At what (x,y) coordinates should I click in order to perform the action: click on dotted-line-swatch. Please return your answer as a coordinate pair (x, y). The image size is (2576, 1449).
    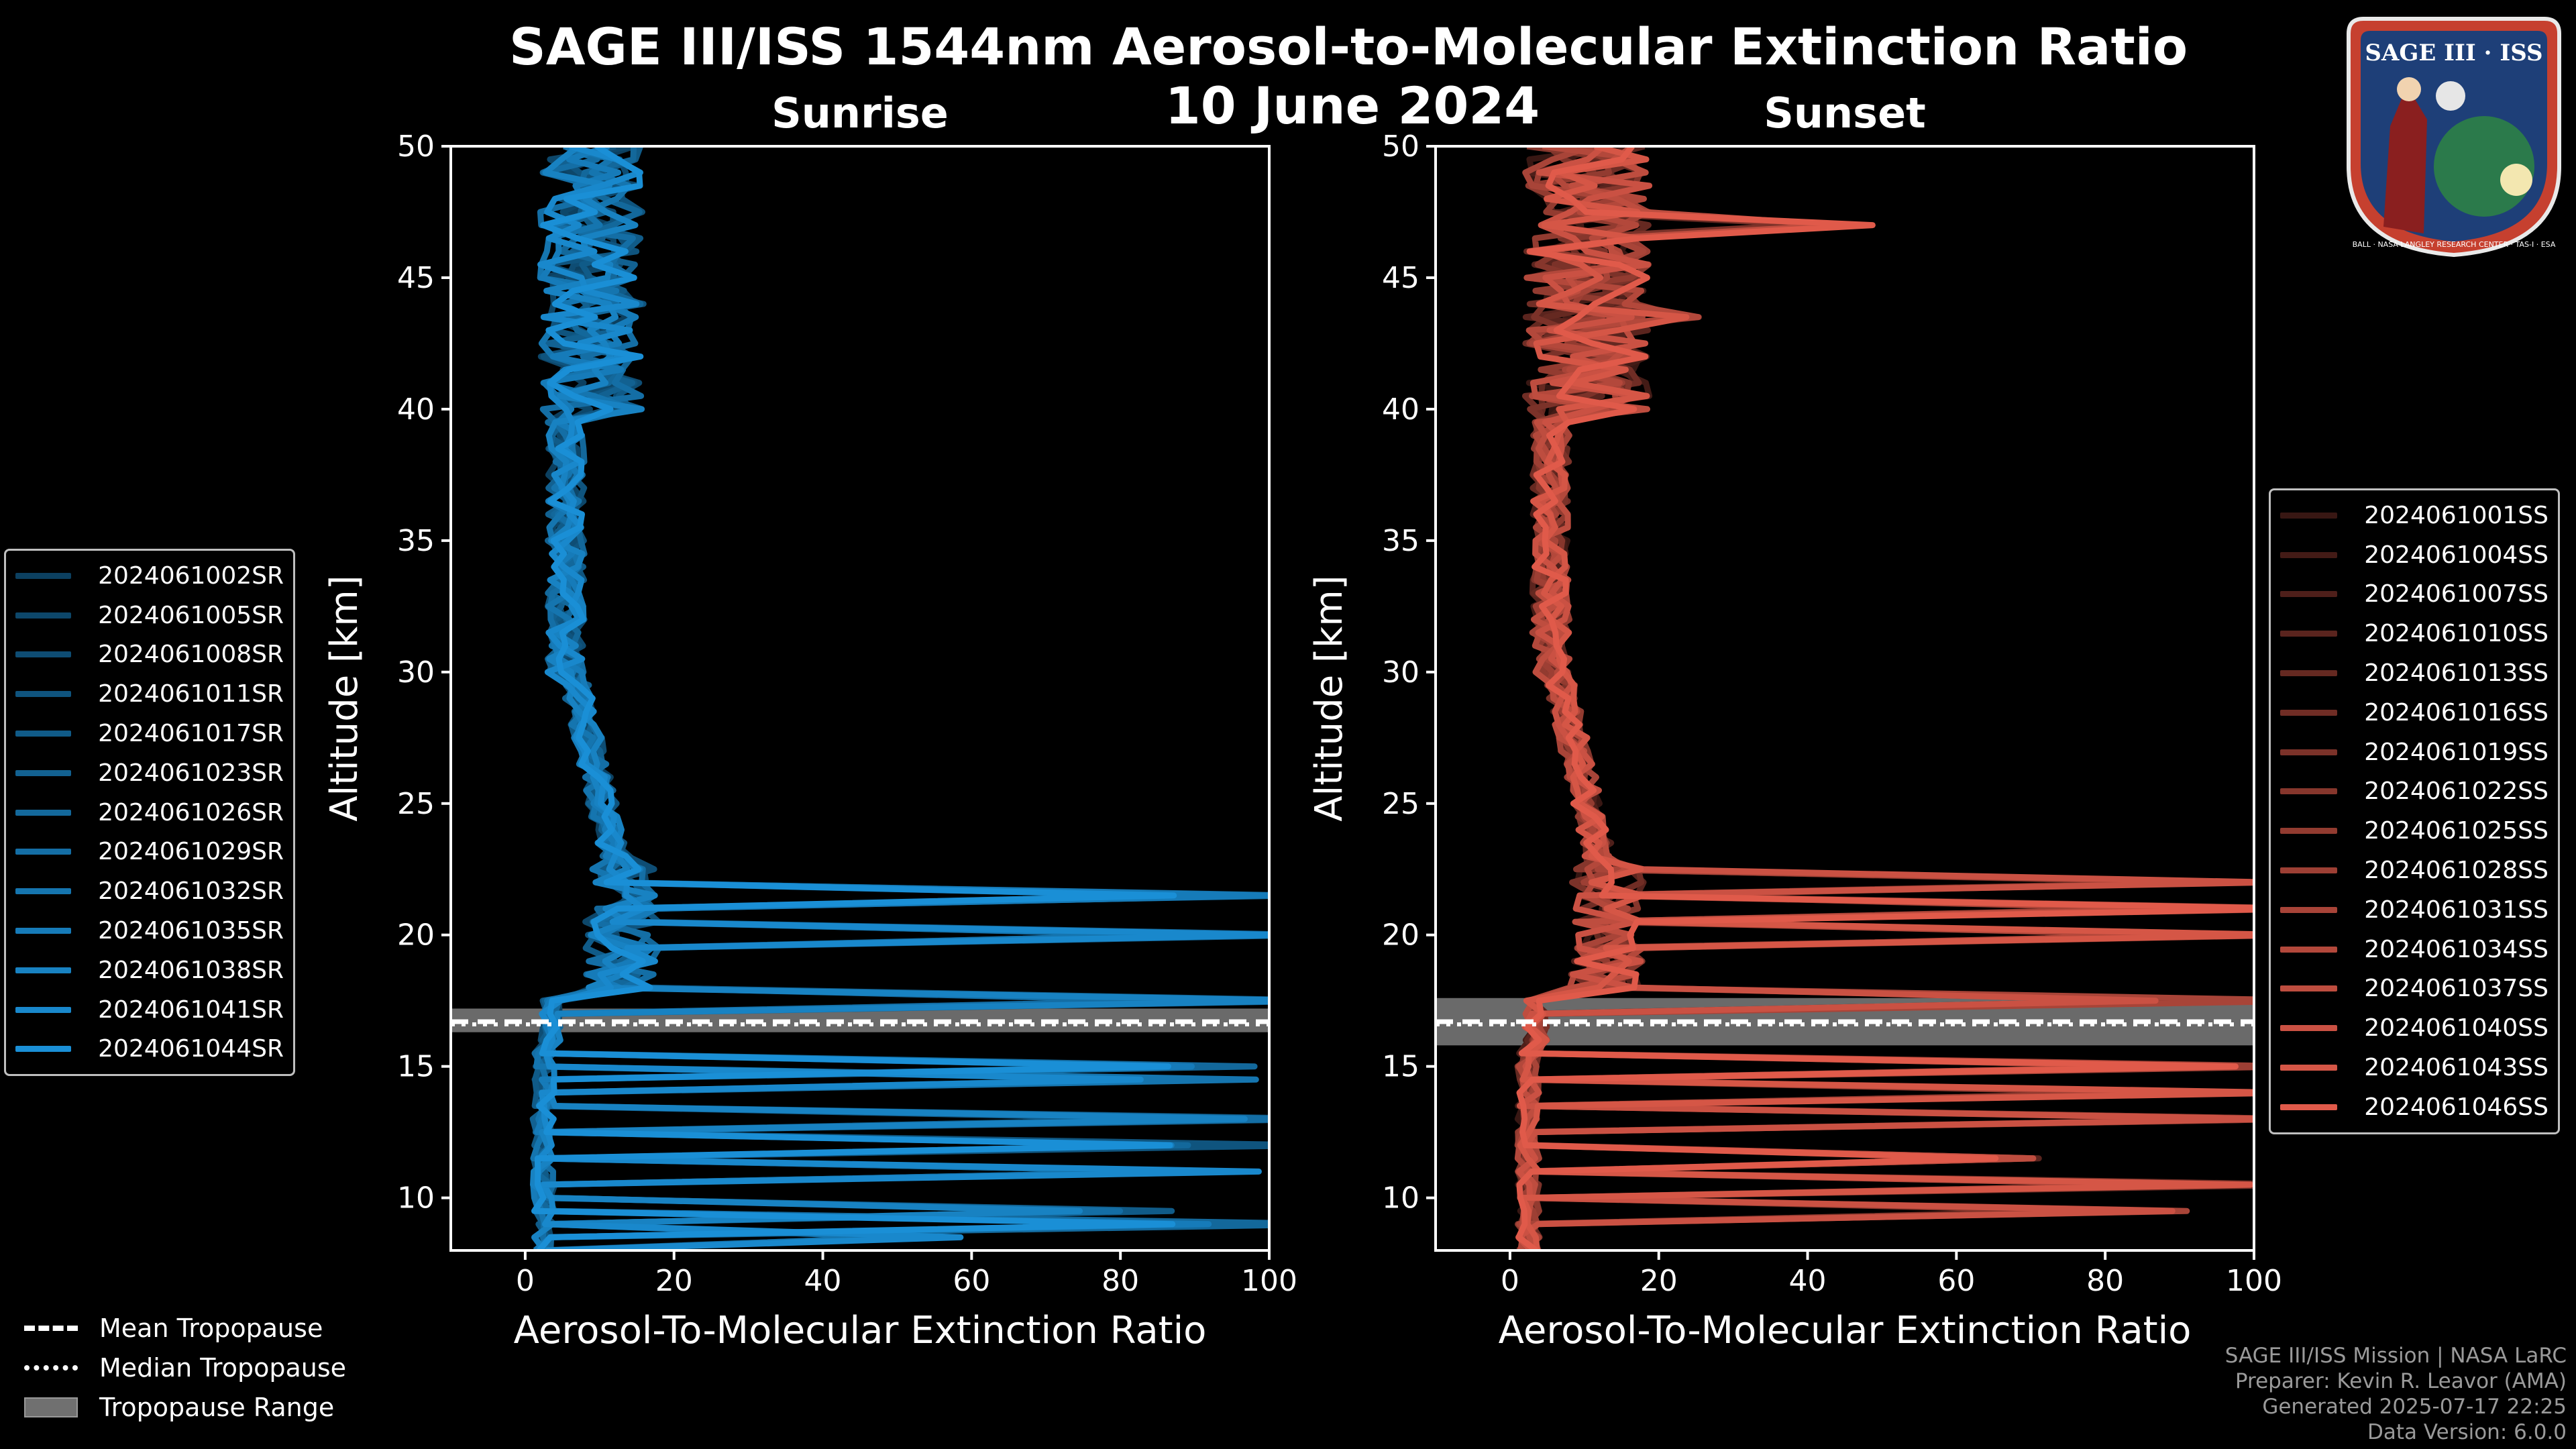
    Looking at the image, I should click on (51, 1367).